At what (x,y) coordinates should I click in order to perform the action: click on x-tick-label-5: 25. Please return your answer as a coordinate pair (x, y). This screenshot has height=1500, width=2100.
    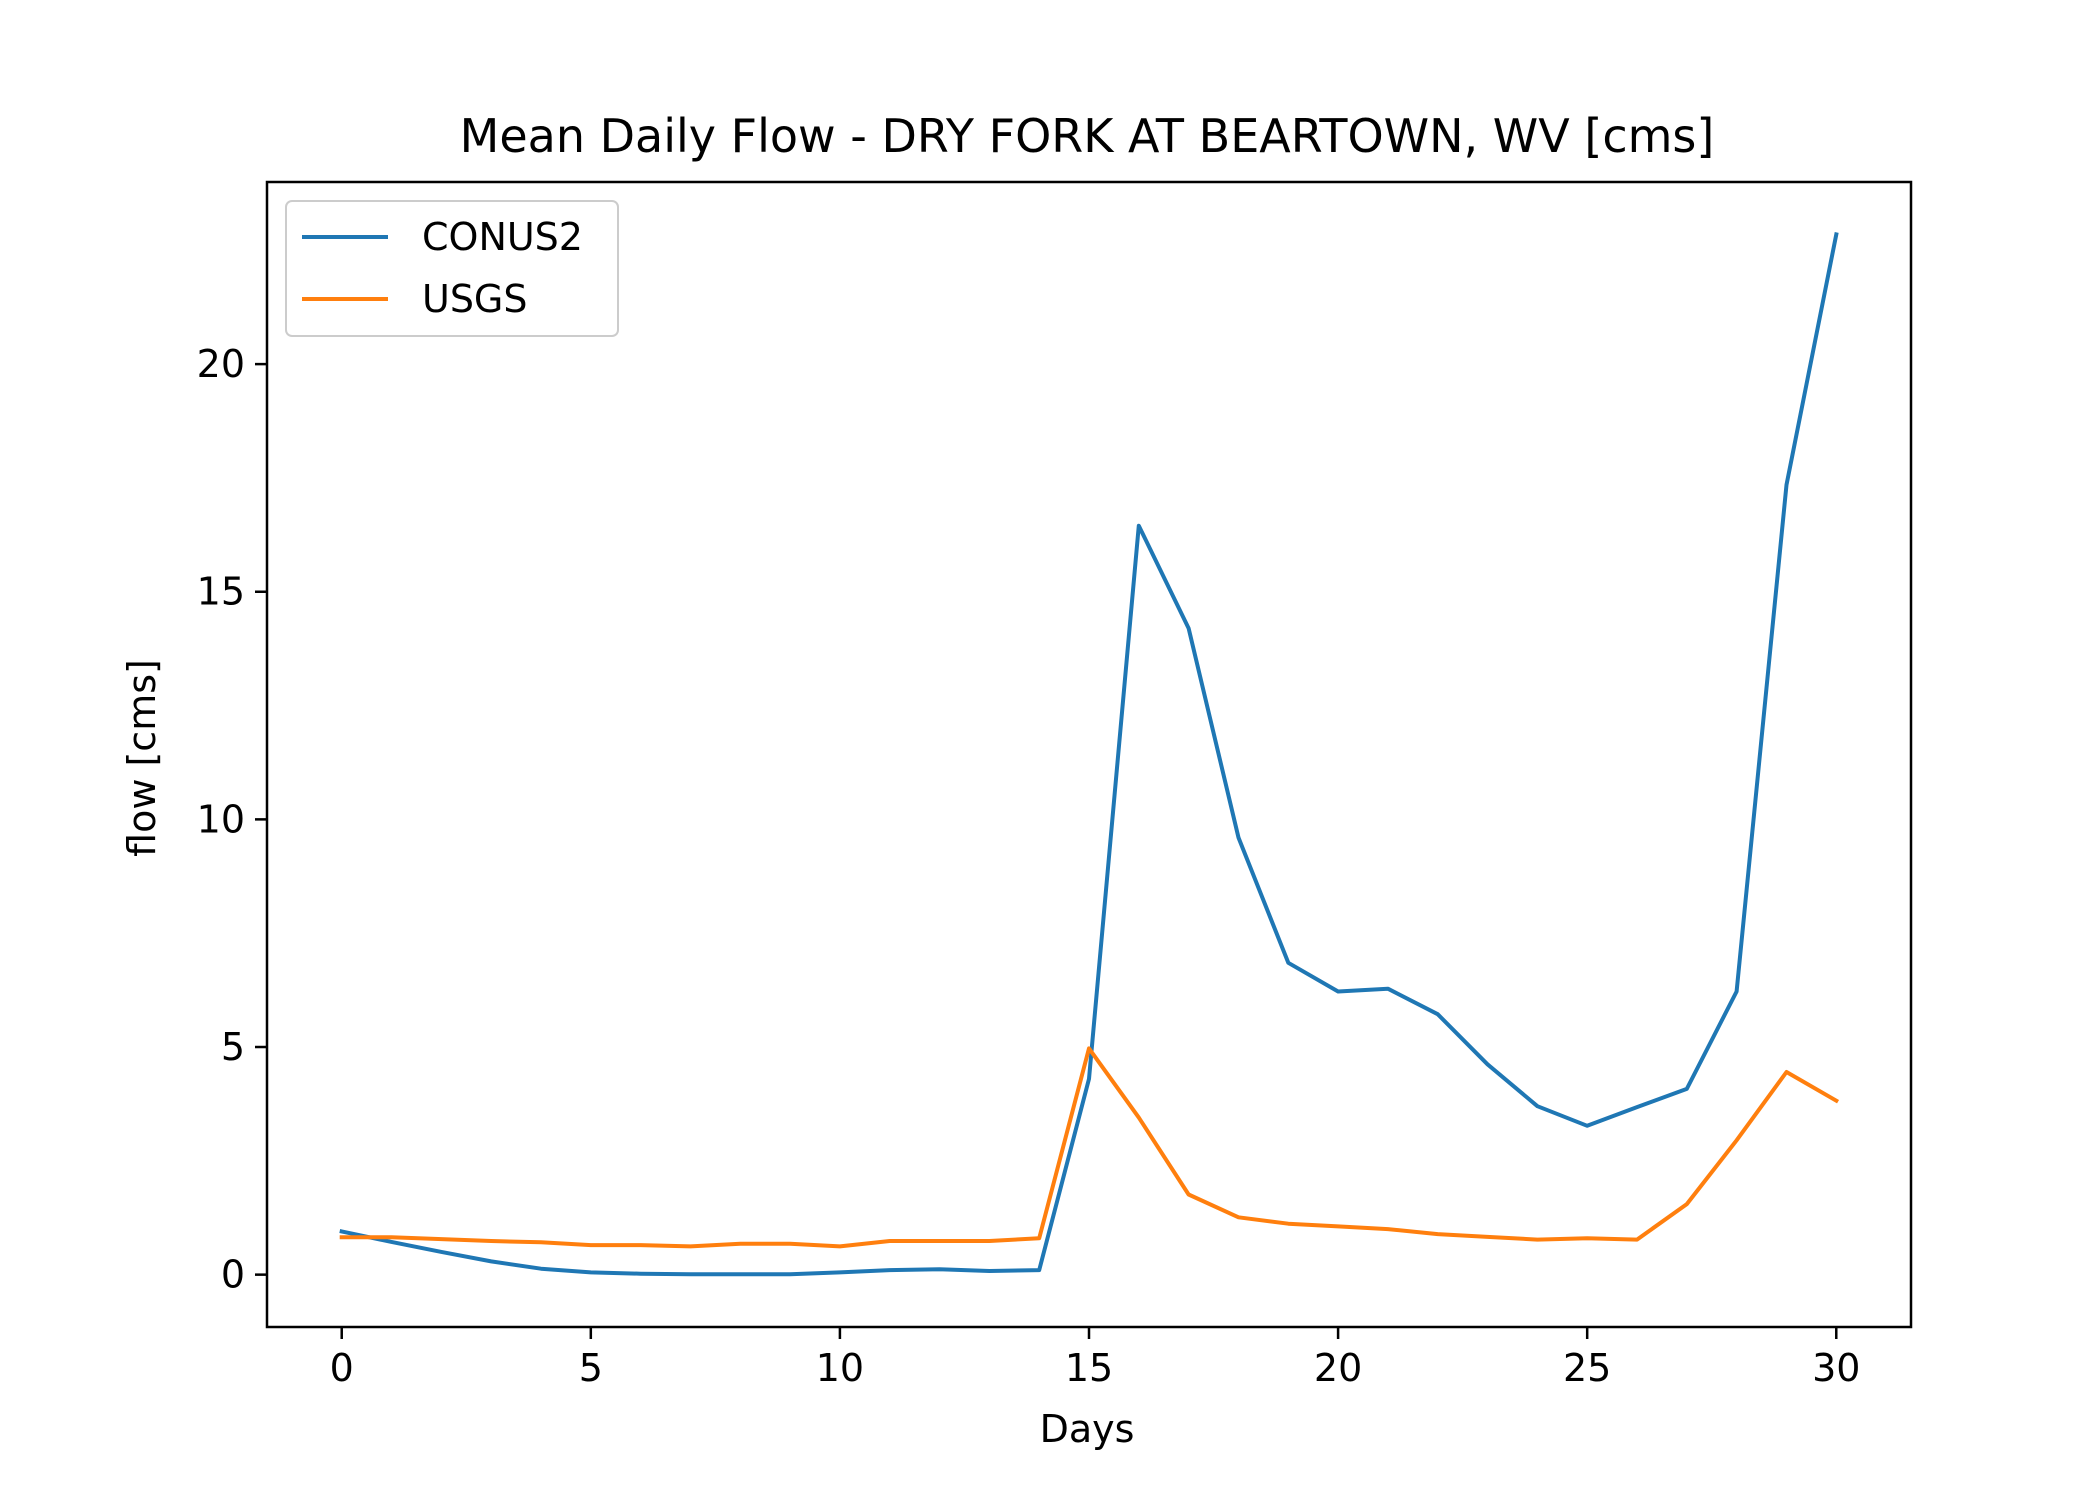
    Looking at the image, I should click on (1587, 1368).